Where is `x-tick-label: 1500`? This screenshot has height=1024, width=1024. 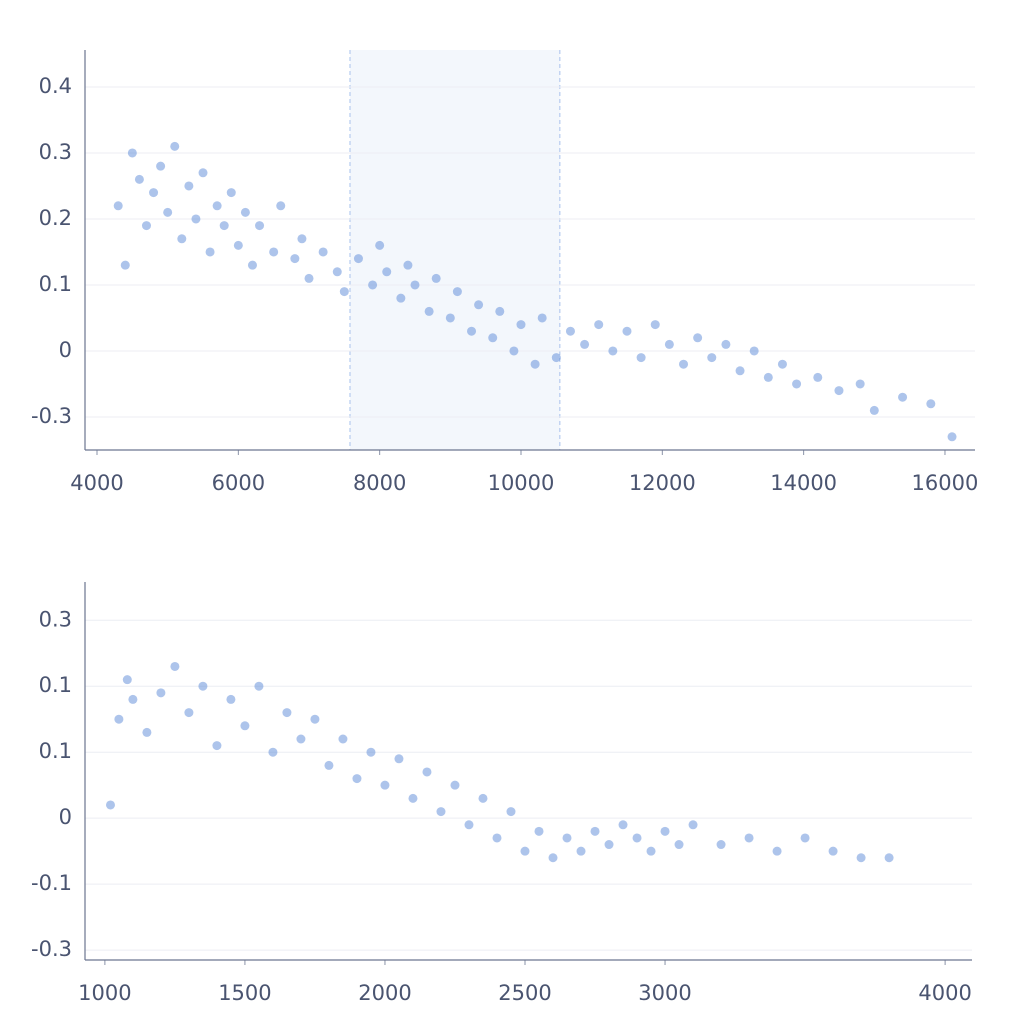
x-tick-label: 1500 is located at coordinates (244, 993).